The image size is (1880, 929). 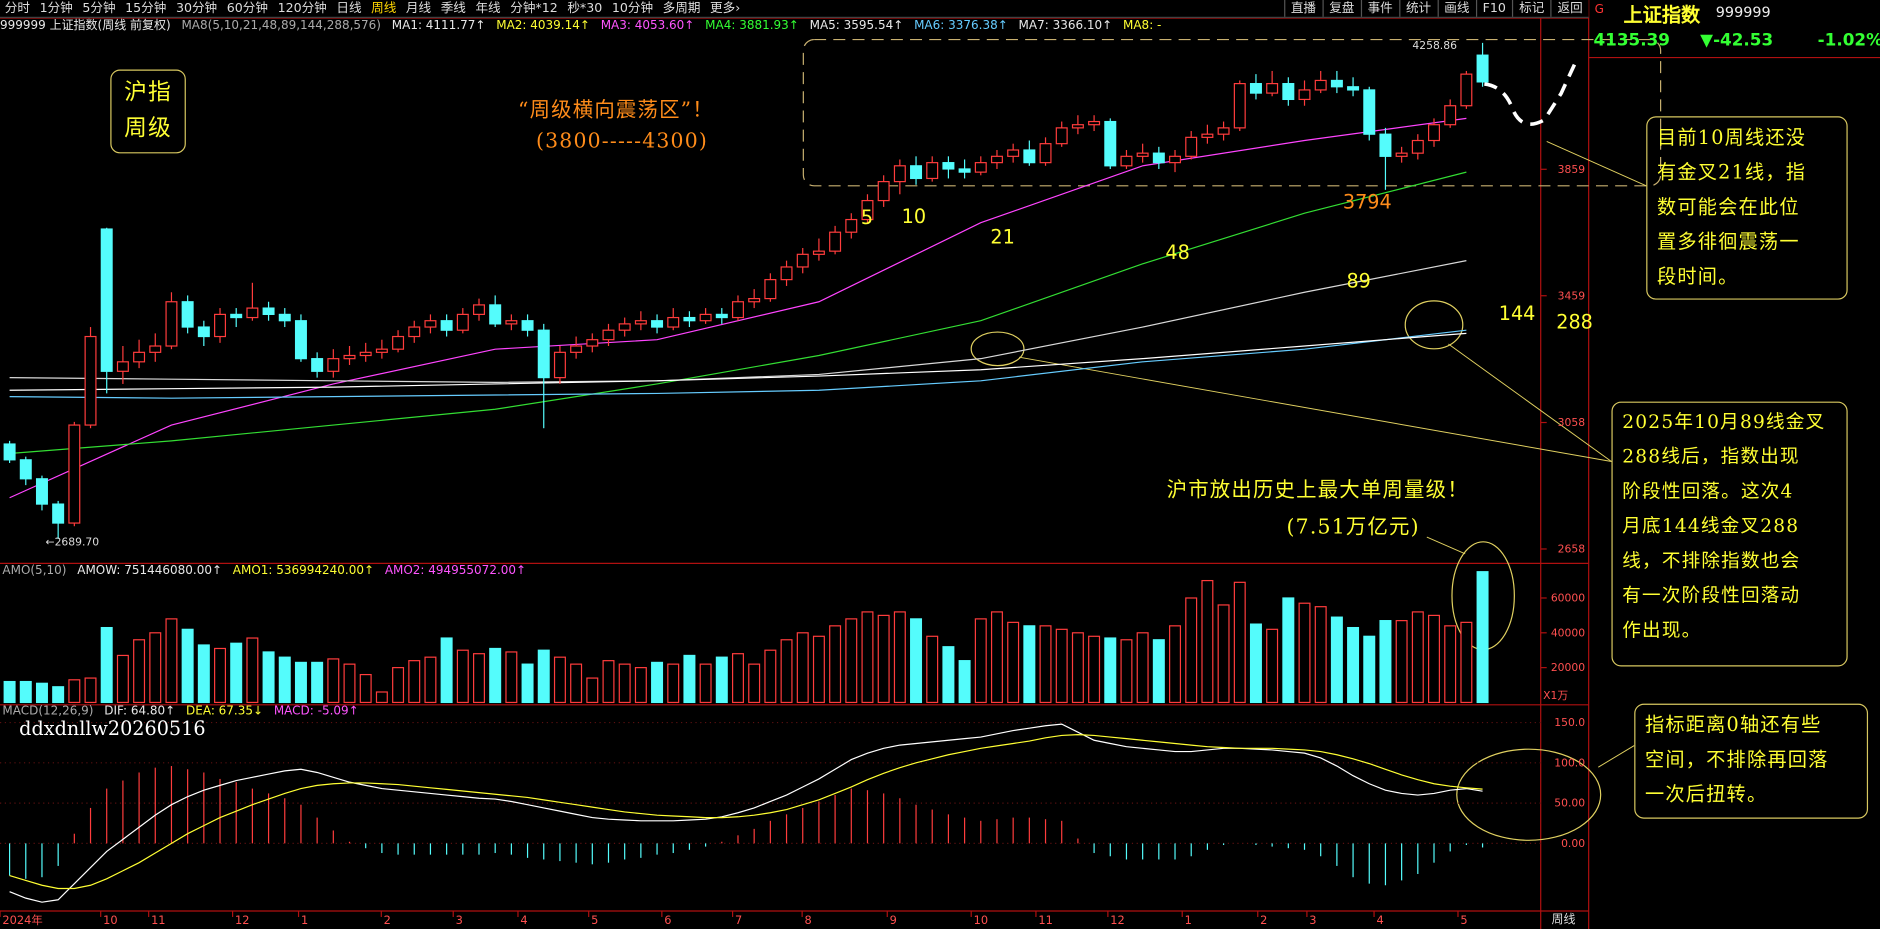 I want to click on ma-value: MA1: 4111.77↑, so click(x=438, y=26).